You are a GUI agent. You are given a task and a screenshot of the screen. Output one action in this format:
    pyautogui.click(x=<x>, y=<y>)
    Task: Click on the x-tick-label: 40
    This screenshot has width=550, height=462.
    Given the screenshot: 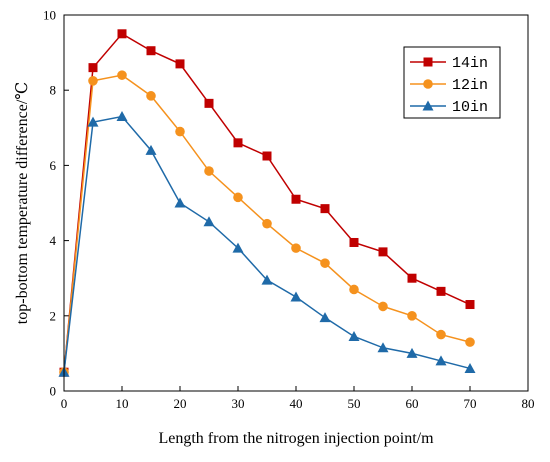 What is the action you would take?
    pyautogui.click(x=296, y=403)
    